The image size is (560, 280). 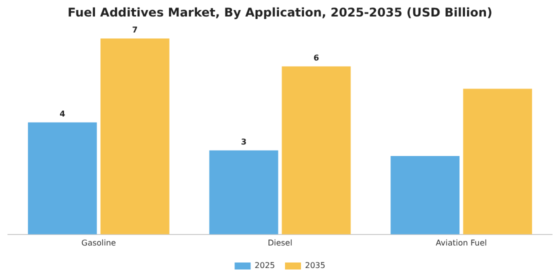 I want to click on x-tick-label: Aviation Fuel, so click(x=461, y=243).